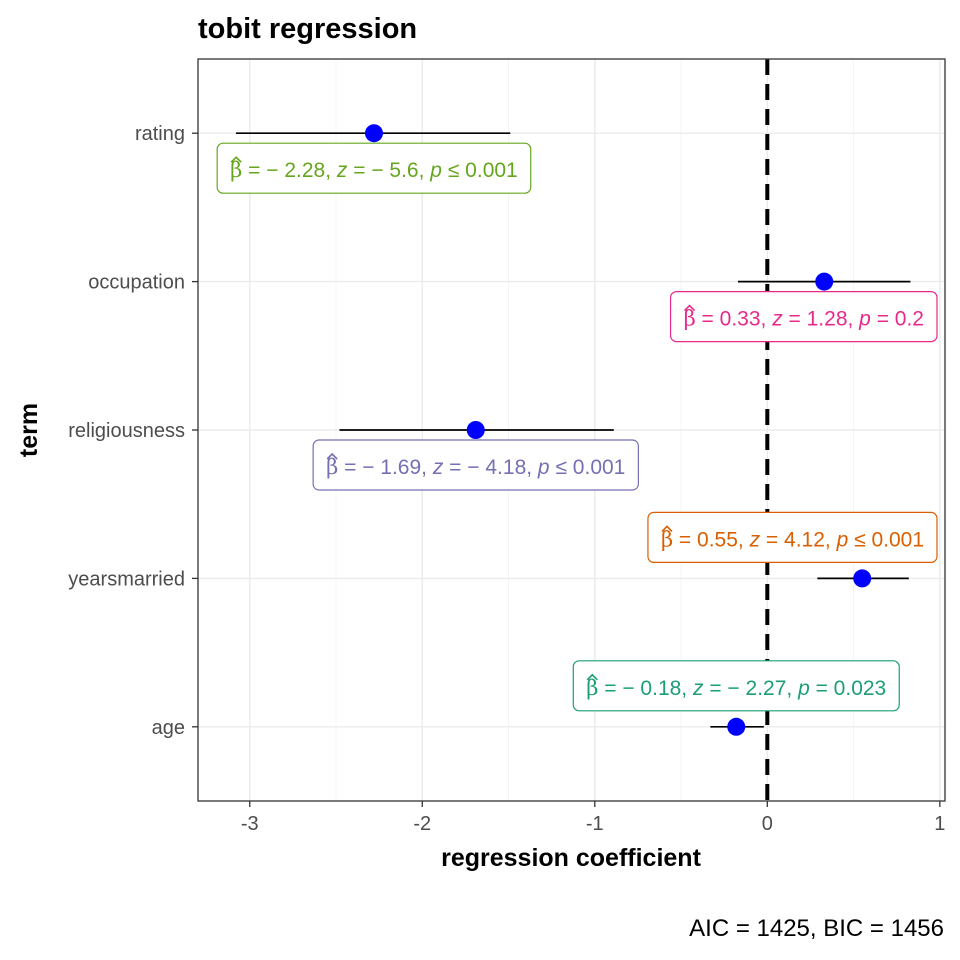  What do you see at coordinates (307, 29) in the screenshot?
I see `chart-title: tobit regression` at bounding box center [307, 29].